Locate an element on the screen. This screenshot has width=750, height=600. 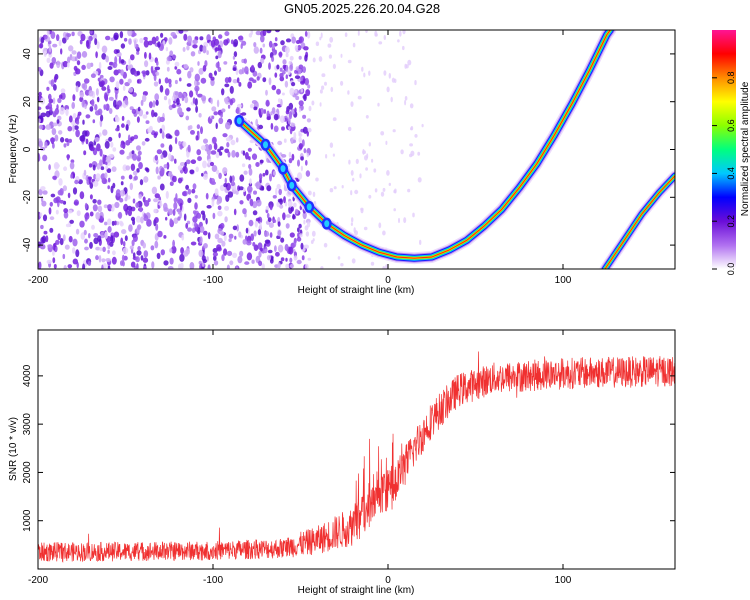
colorbar-label: Normalized spectral amplitude is located at coordinates (745, 148).